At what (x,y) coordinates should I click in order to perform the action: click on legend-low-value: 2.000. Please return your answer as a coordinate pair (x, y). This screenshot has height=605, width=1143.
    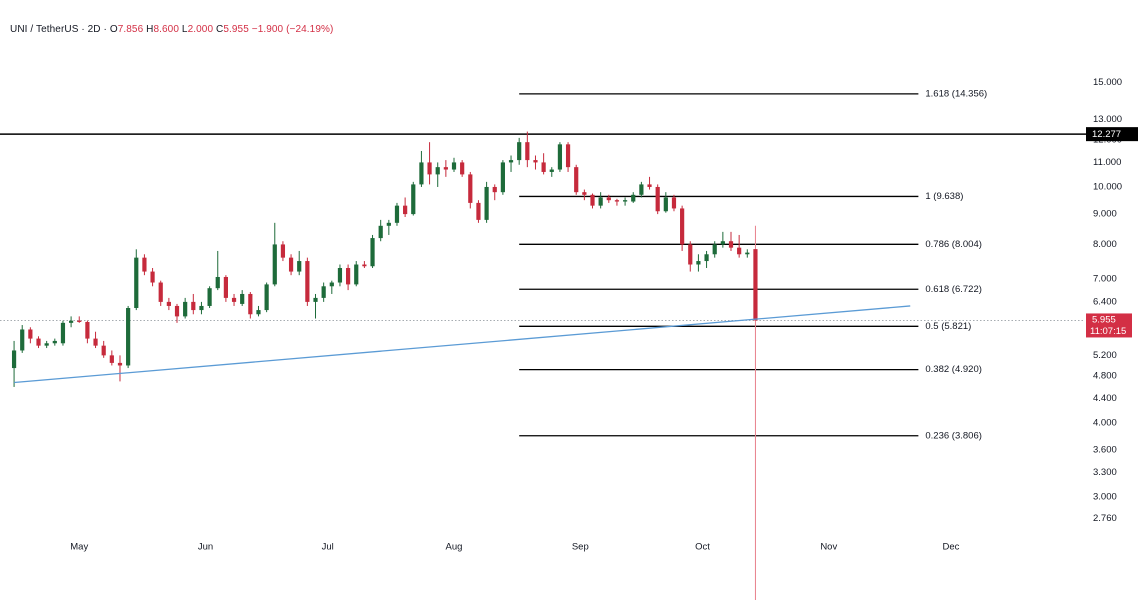
    Looking at the image, I should click on (200, 29).